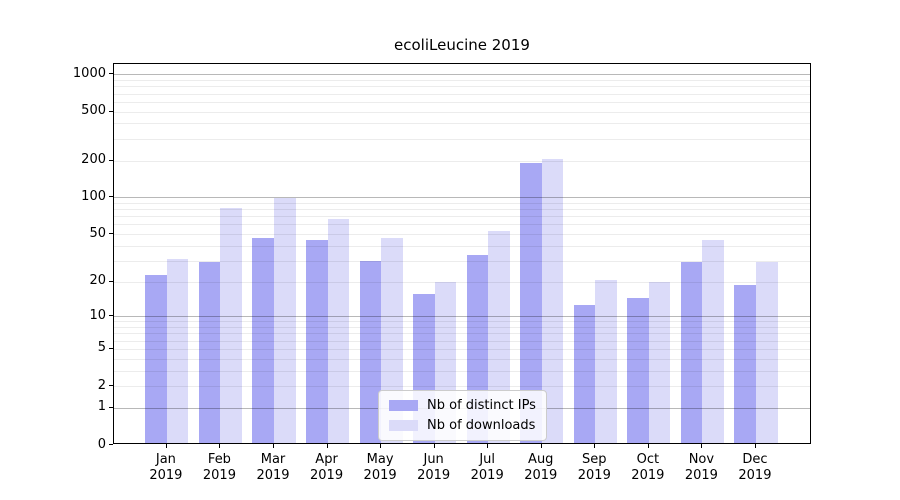  What do you see at coordinates (462, 415) in the screenshot?
I see `legend: Nb of distinct IPs Nb of downloads` at bounding box center [462, 415].